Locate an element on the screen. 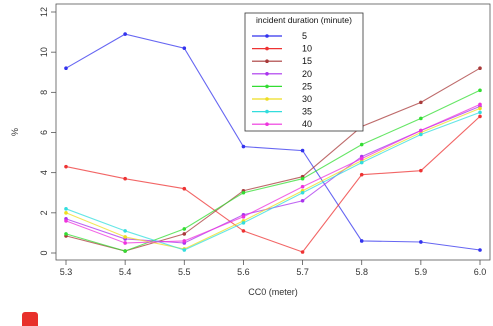  legend-entry: 25 is located at coordinates (282, 86).